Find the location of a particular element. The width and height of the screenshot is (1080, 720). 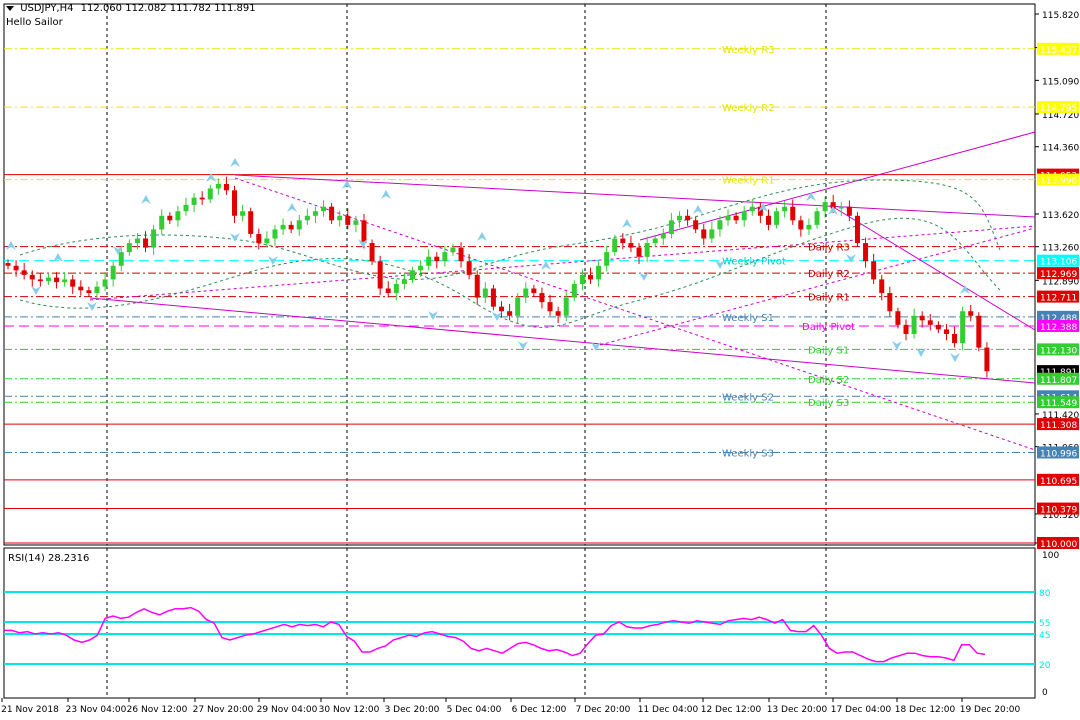

pivot-level-label: Weekly R1 is located at coordinates (748, 181).